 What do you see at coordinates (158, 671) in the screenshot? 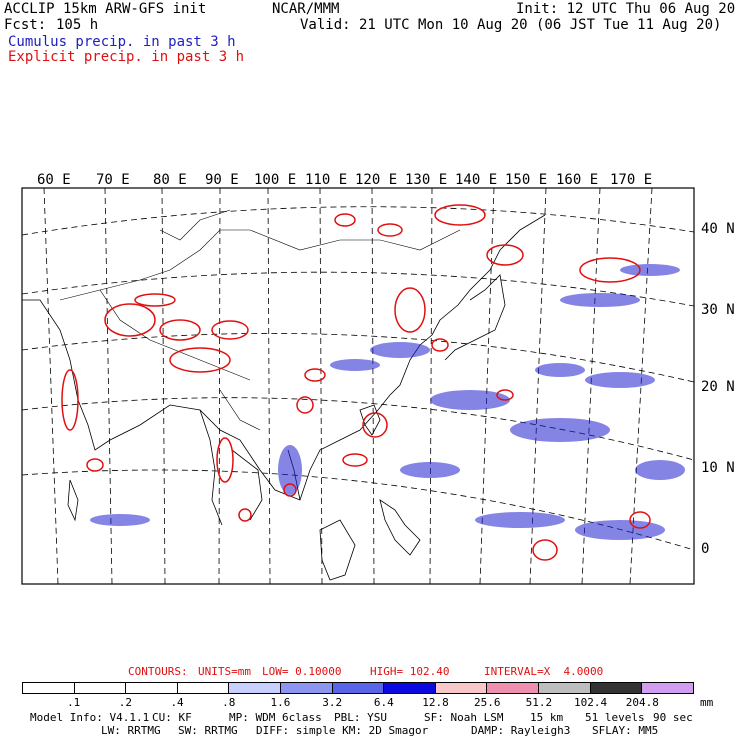
I see `contours-label: CONTOURS:` at bounding box center [158, 671].